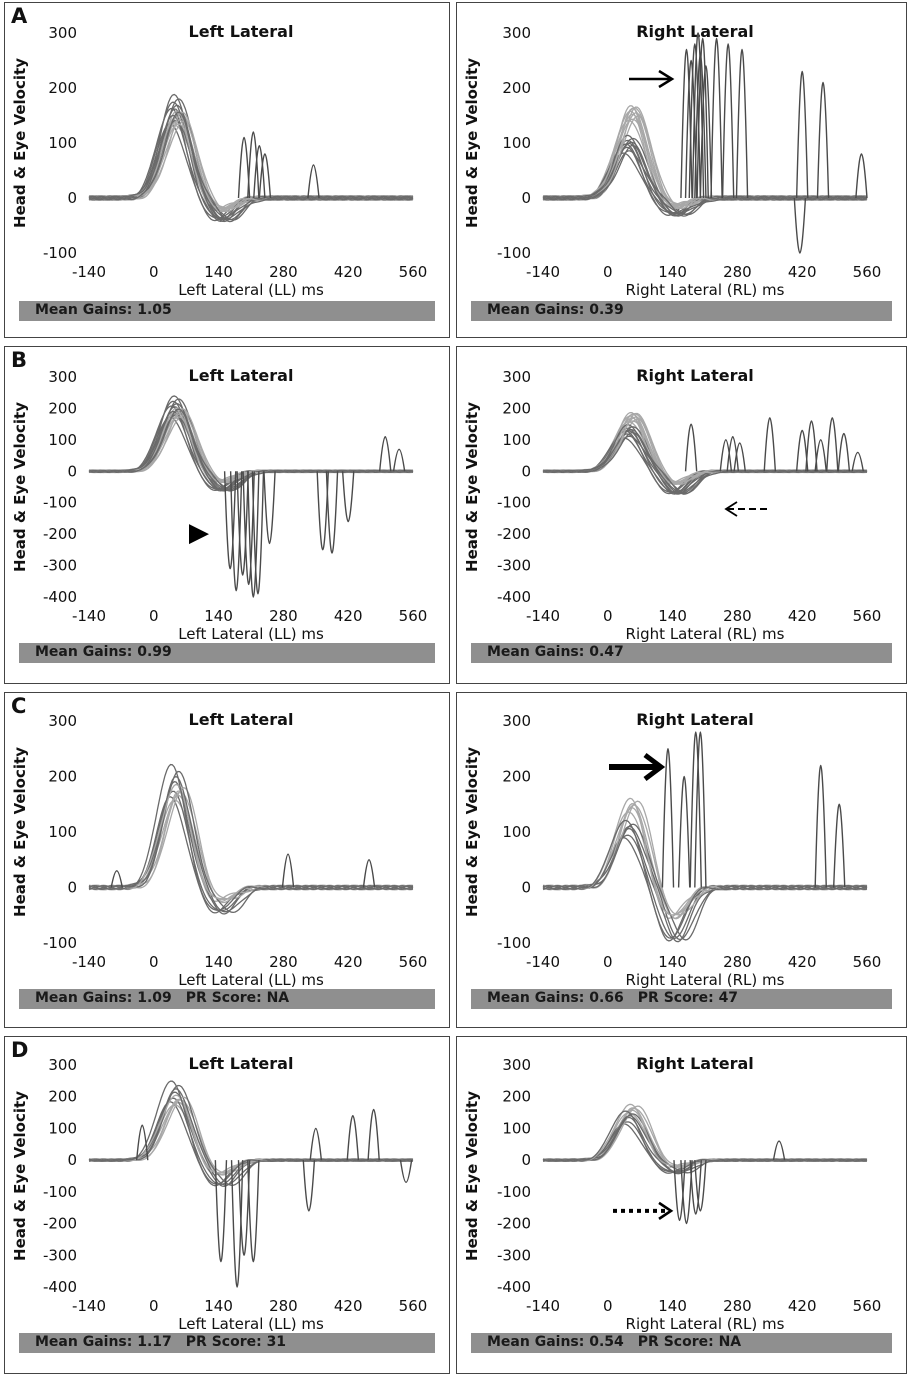 The image size is (911, 1378). I want to click on pr-score-label: PR Score: 47, so click(688, 998).